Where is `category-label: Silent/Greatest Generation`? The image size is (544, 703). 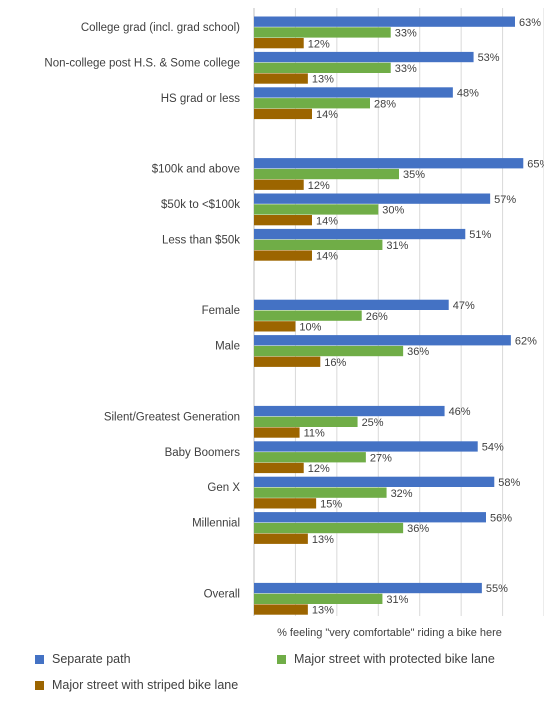 category-label: Silent/Greatest Generation is located at coordinates (172, 417).